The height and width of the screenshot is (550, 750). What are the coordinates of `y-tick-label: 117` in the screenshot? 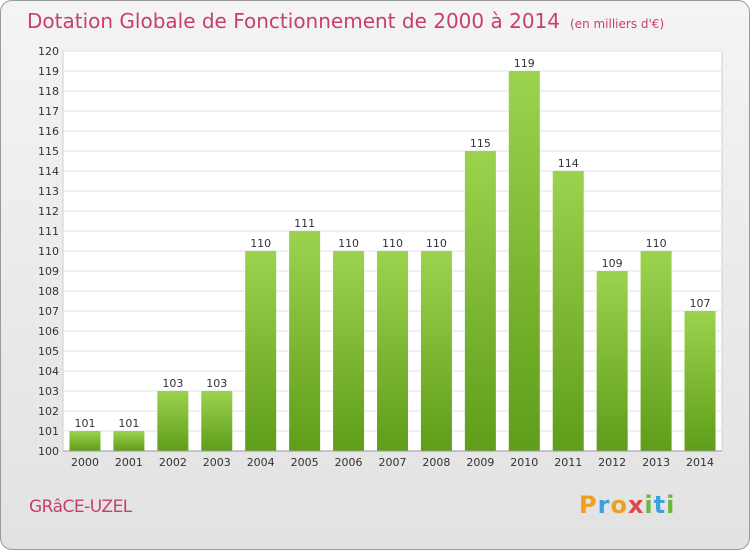 It's located at (48, 111).